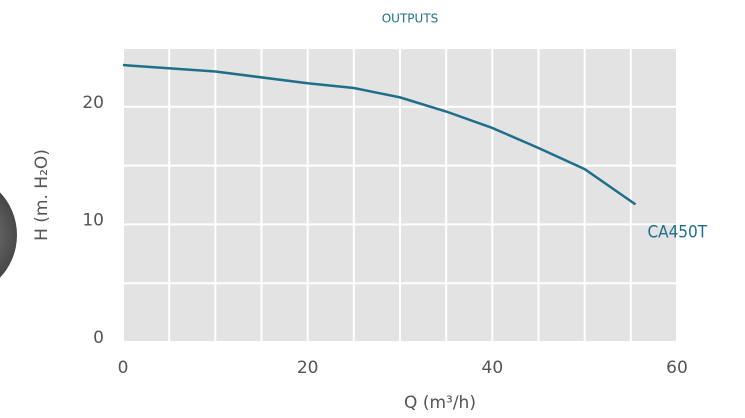 The image size is (745, 418). What do you see at coordinates (98, 338) in the screenshot?
I see `y-tick-label: 0` at bounding box center [98, 338].